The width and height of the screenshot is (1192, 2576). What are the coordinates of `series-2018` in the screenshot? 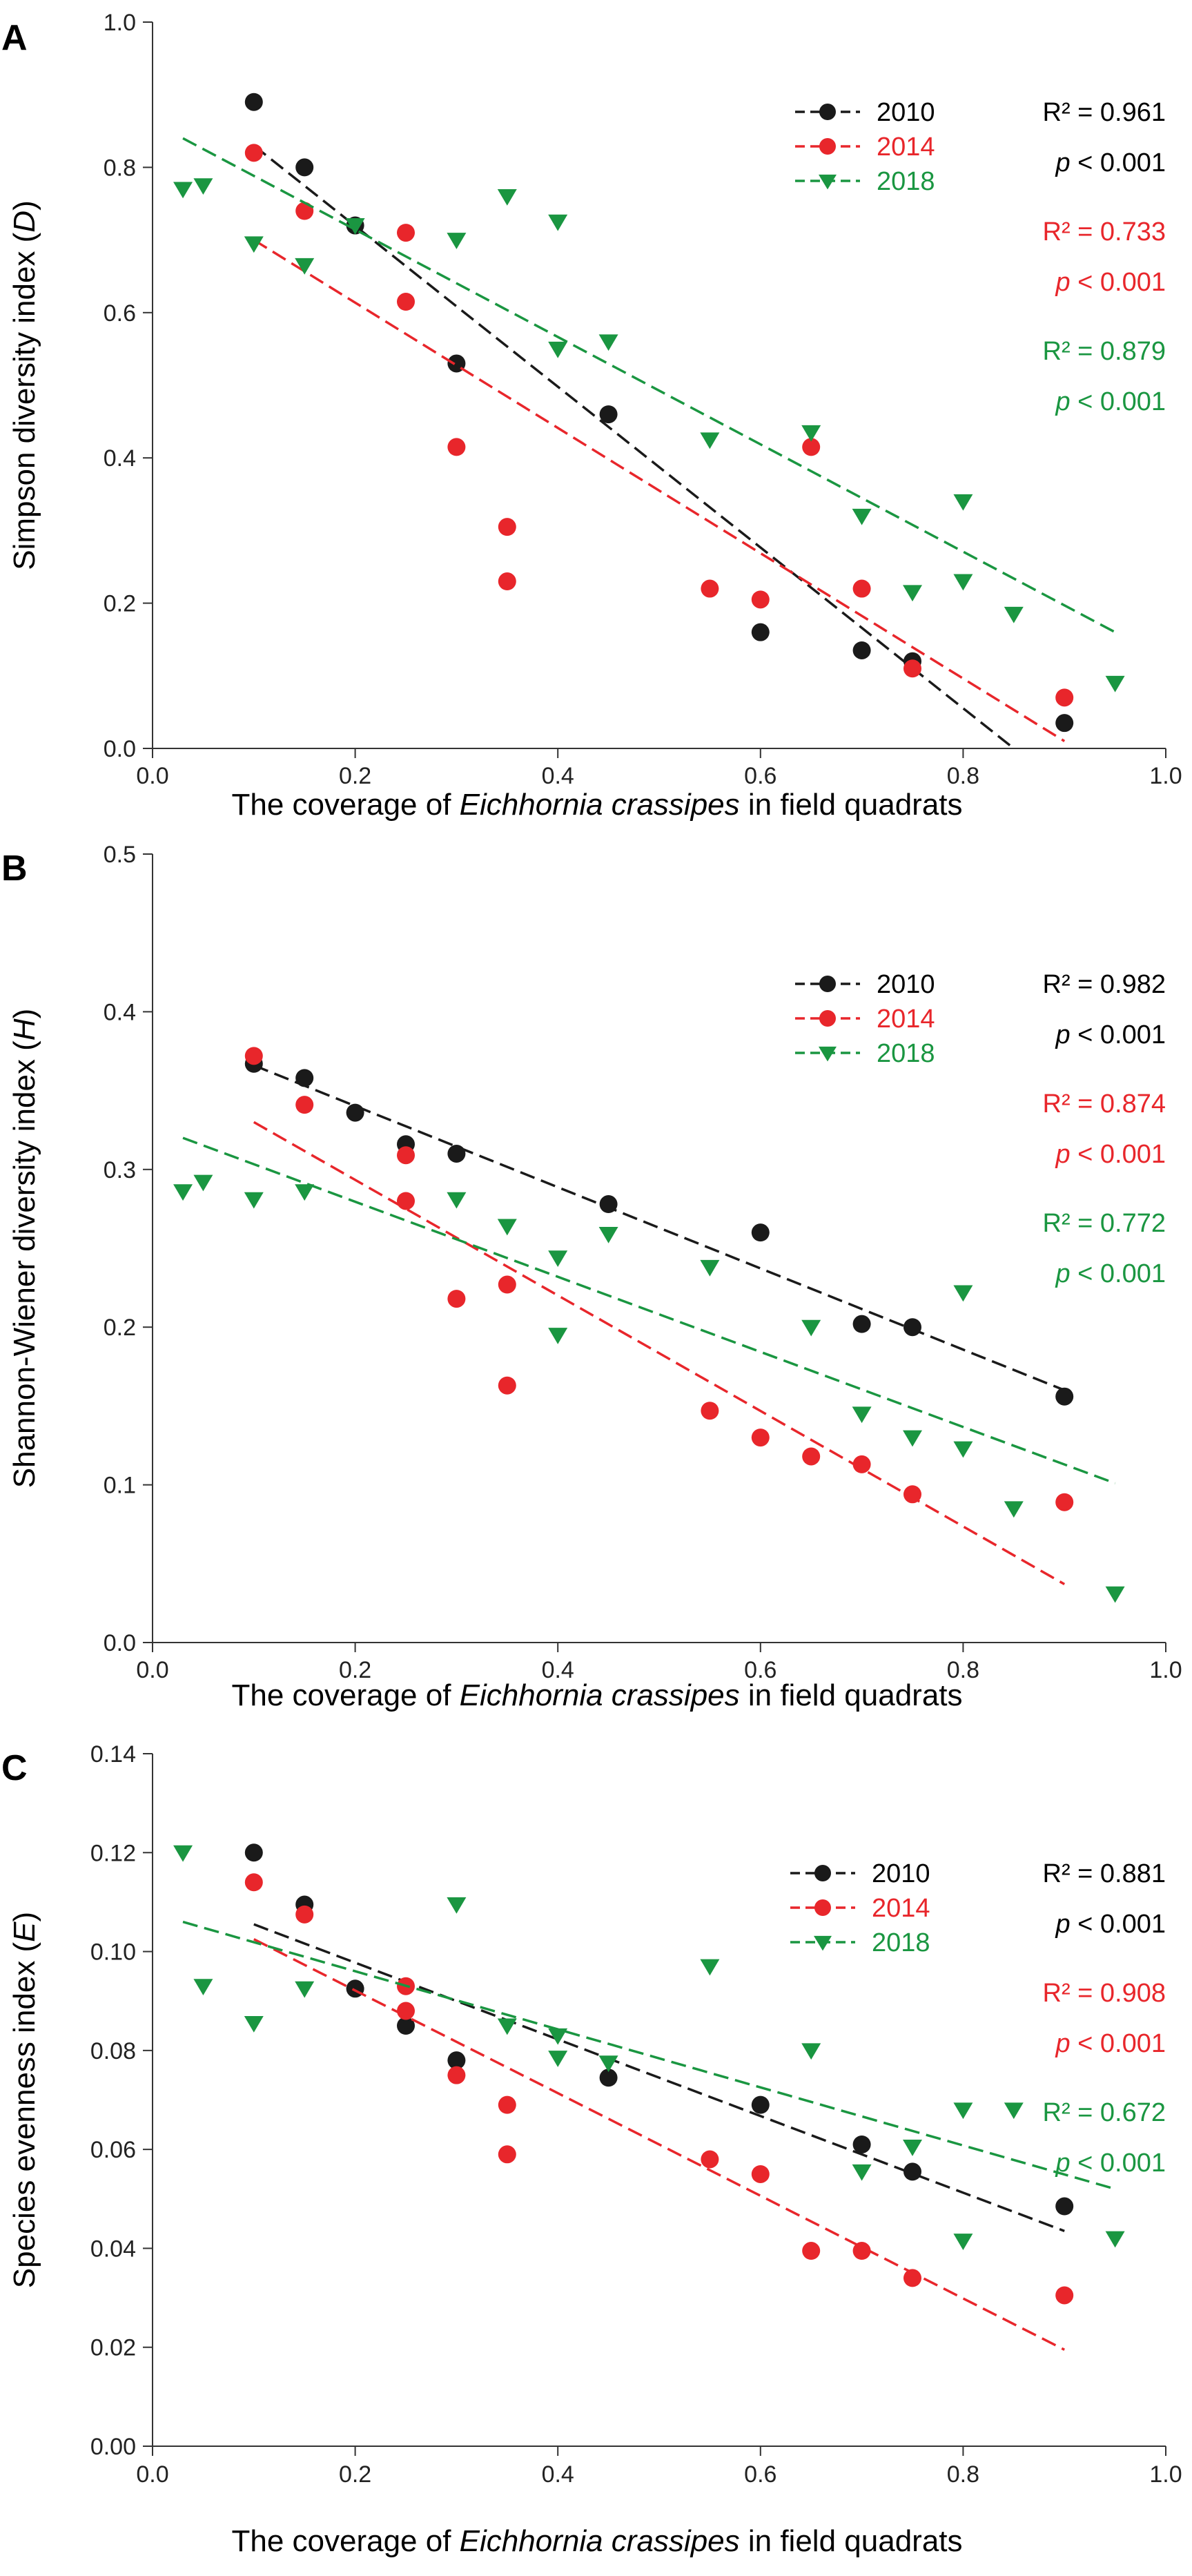 It's located at (649, 2048).